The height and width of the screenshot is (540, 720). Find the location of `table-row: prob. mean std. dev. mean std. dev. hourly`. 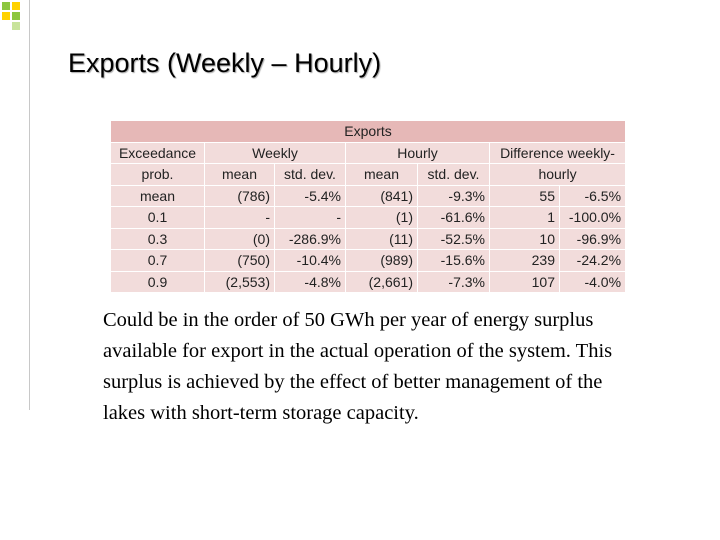

table-row: prob. mean std. dev. mean std. dev. hourly is located at coordinates (368, 174).